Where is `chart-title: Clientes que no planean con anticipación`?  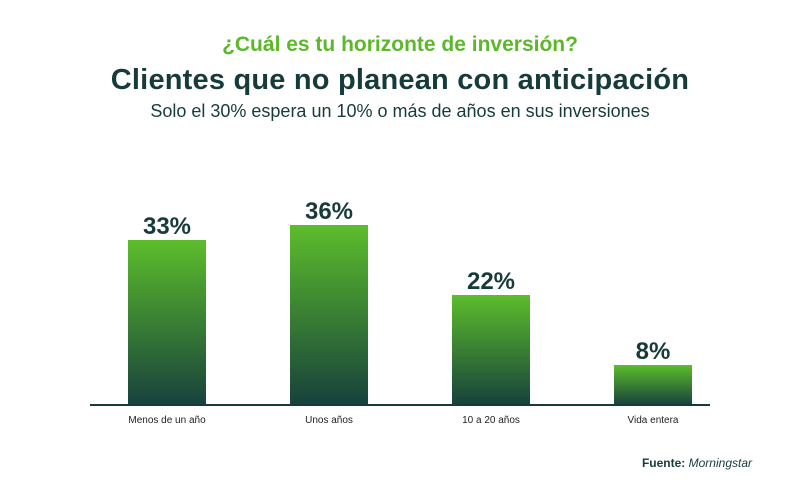 chart-title: Clientes que no planean con anticipación is located at coordinates (400, 80).